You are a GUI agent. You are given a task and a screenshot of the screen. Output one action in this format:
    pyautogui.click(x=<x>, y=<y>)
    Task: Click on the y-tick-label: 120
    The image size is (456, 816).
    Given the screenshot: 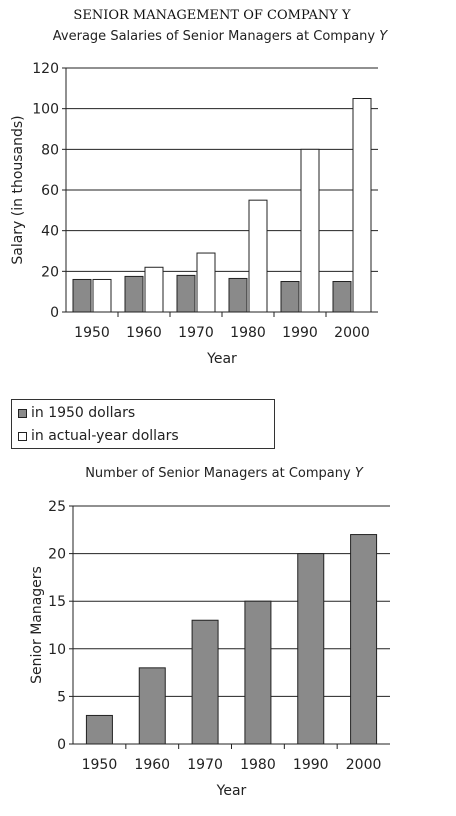 What is the action you would take?
    pyautogui.click(x=45, y=69)
    